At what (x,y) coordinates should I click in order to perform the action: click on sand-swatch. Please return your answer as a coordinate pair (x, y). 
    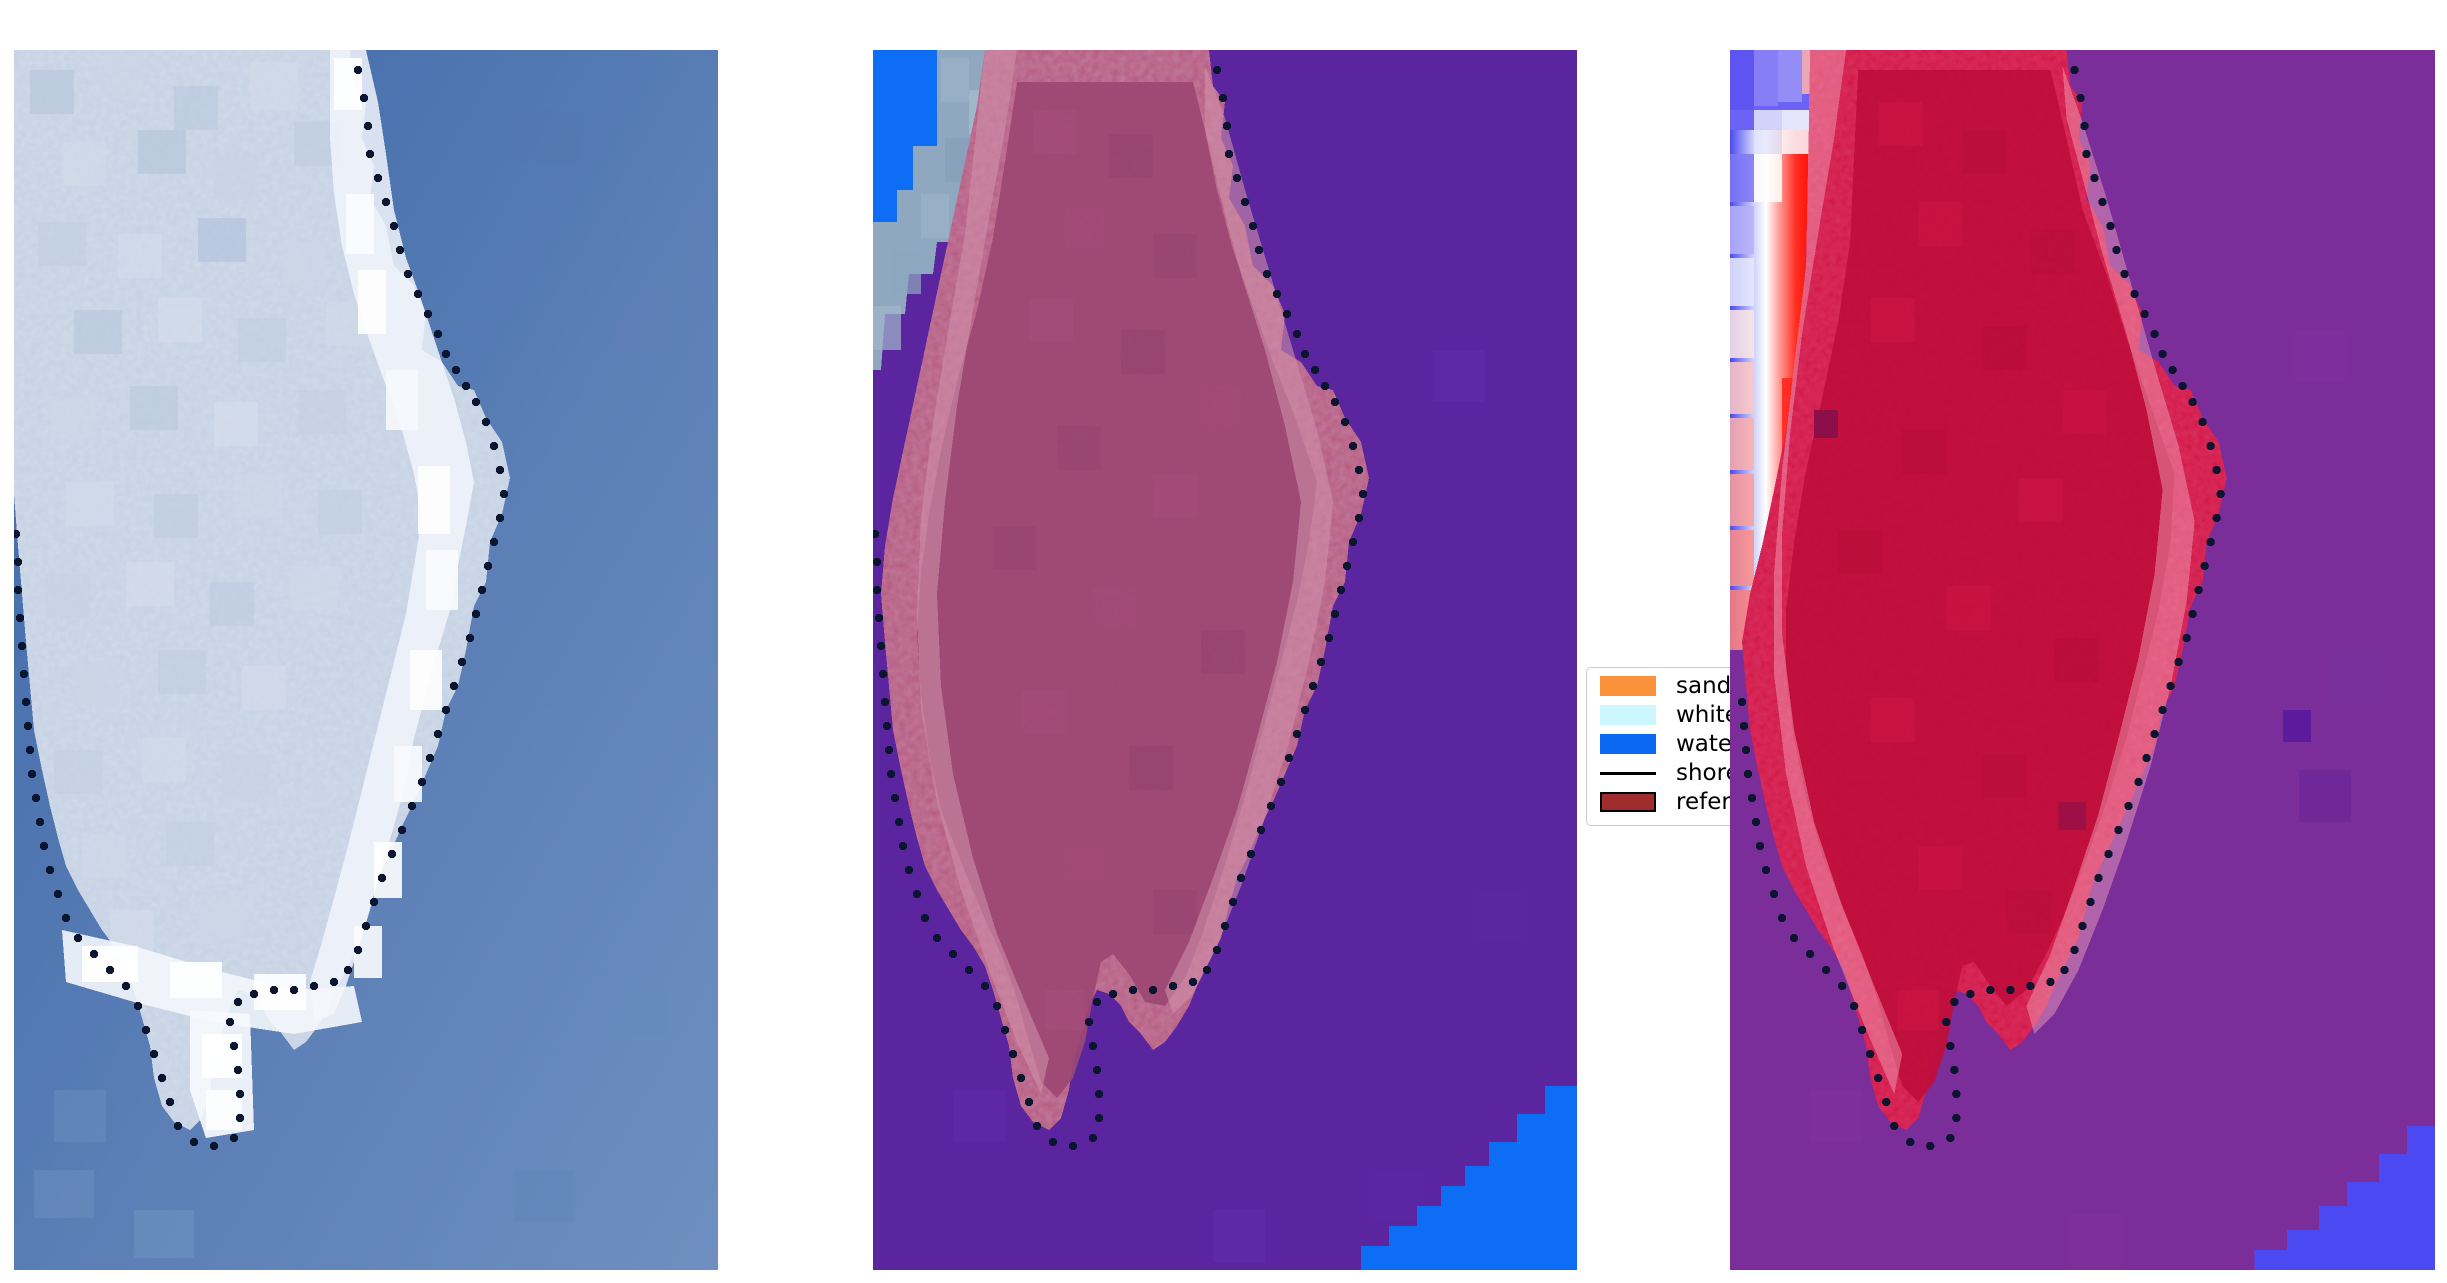
    Looking at the image, I should click on (1628, 686).